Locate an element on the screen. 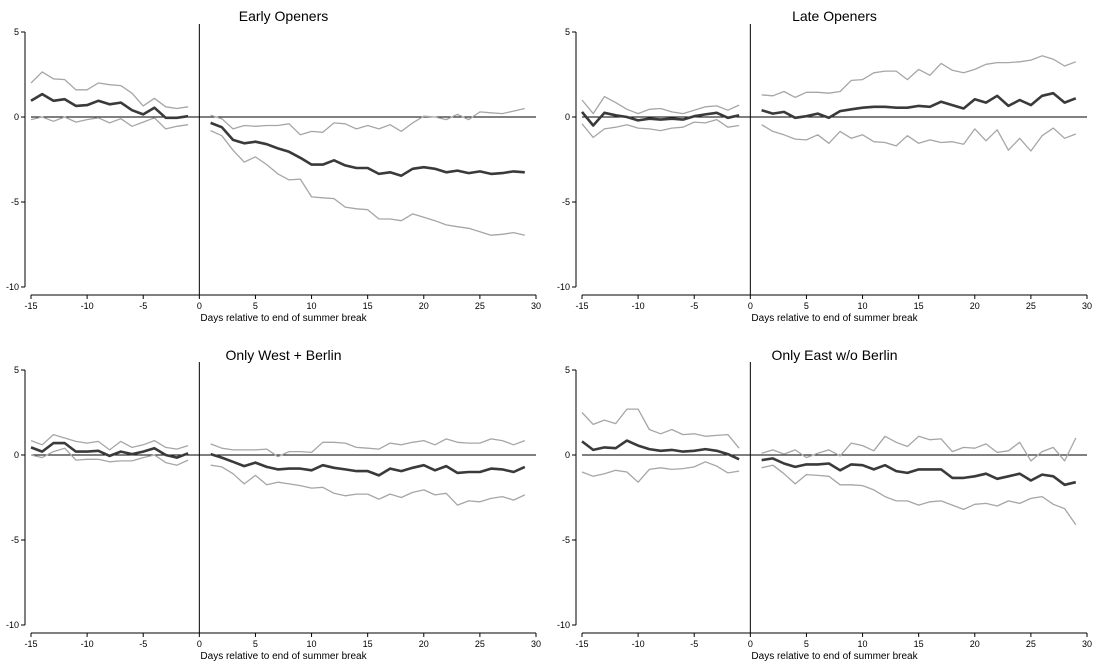  chart-title: Only East w/o Berlin is located at coordinates (834, 355).